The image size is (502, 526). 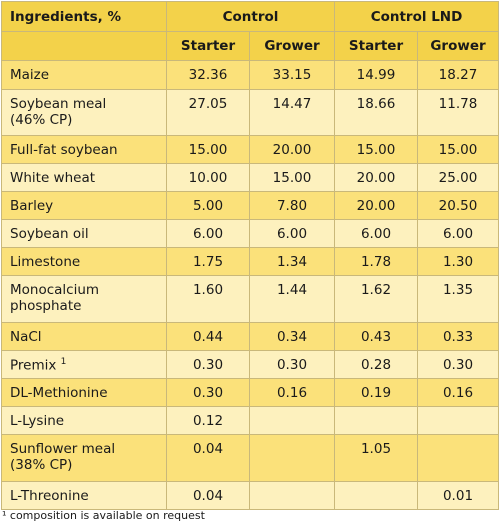 I want to click on value-cell: 7.80, so click(x=292, y=205).